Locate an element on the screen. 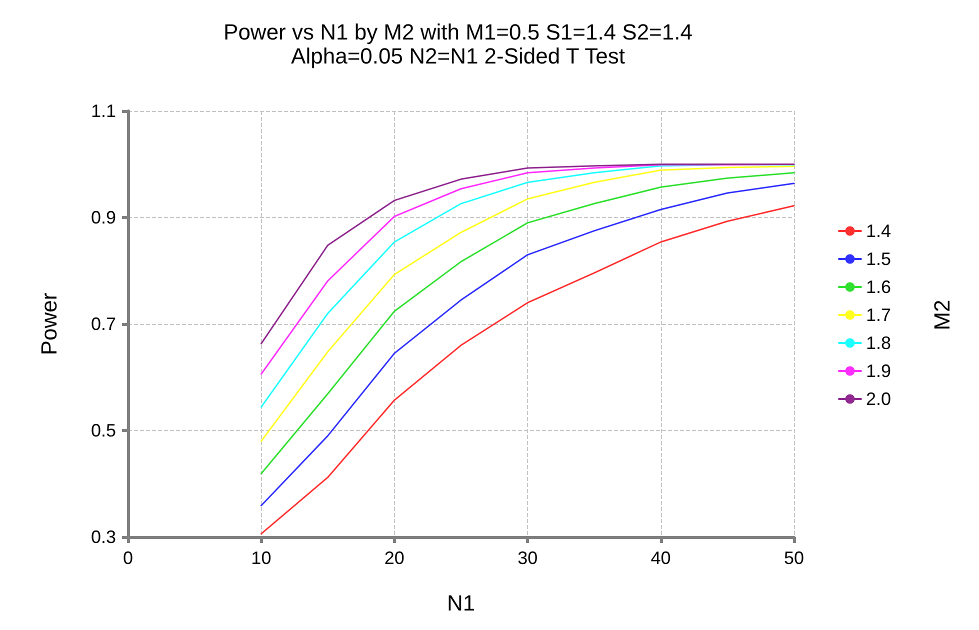 Image resolution: width=979 pixels, height=630 pixels. y-tick-label: 0.5 is located at coordinates (103, 430).